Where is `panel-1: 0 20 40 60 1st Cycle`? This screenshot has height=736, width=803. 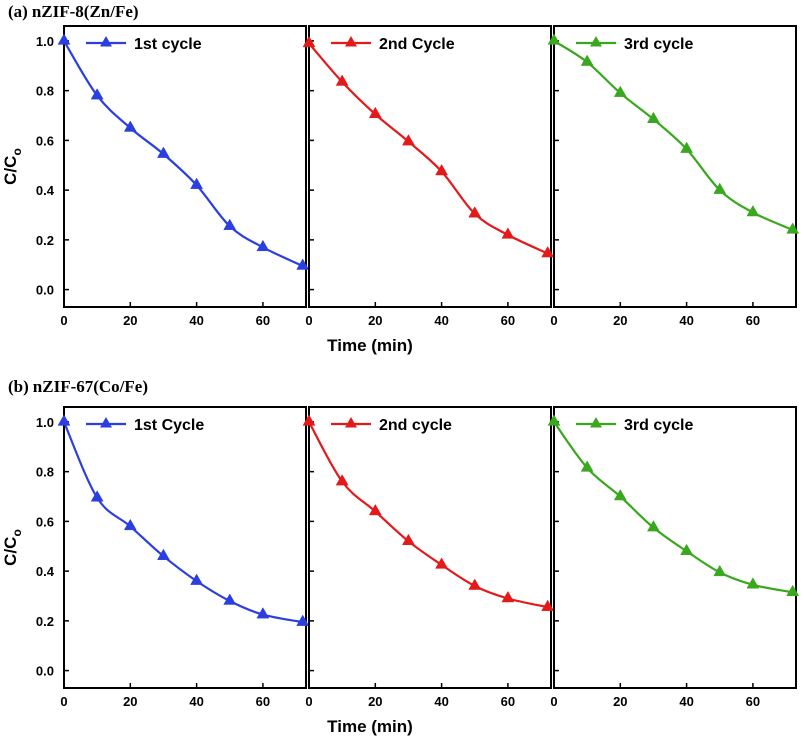
panel-1: 0 20 40 60 1st Cycle is located at coordinates (183, 557).